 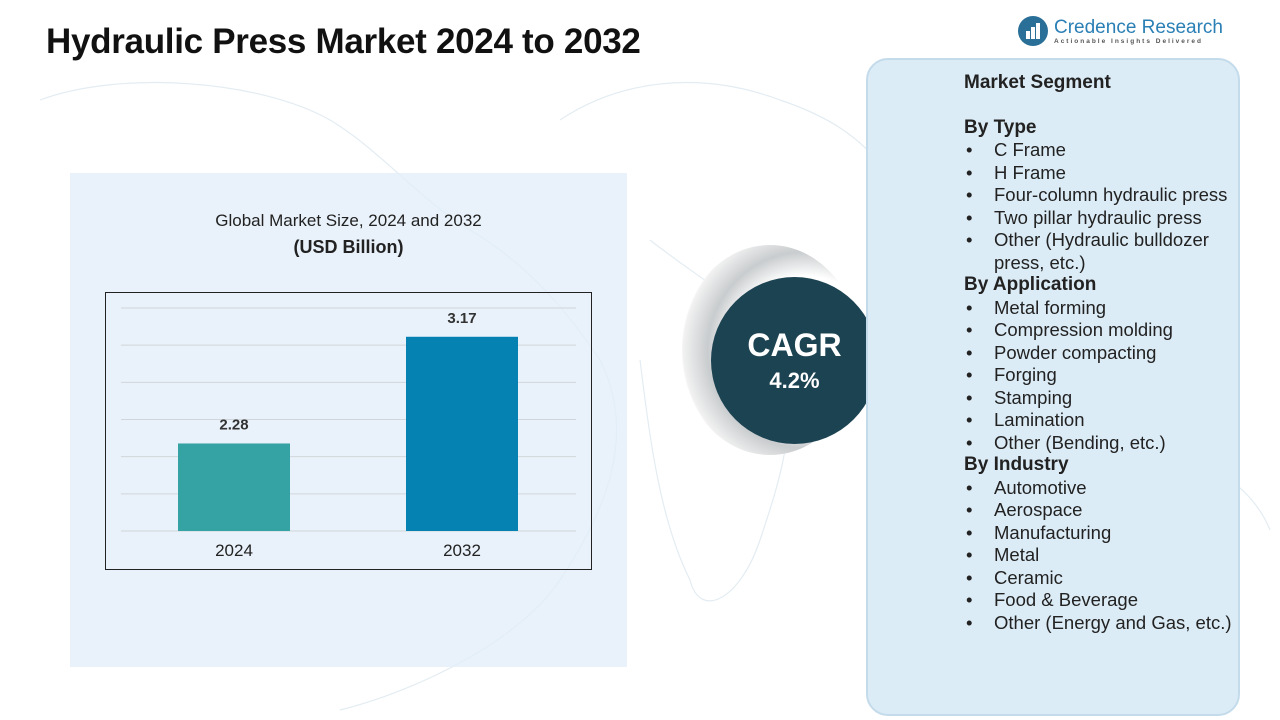 What do you see at coordinates (1101, 173) in the screenshot?
I see `segment-item: H Frame` at bounding box center [1101, 173].